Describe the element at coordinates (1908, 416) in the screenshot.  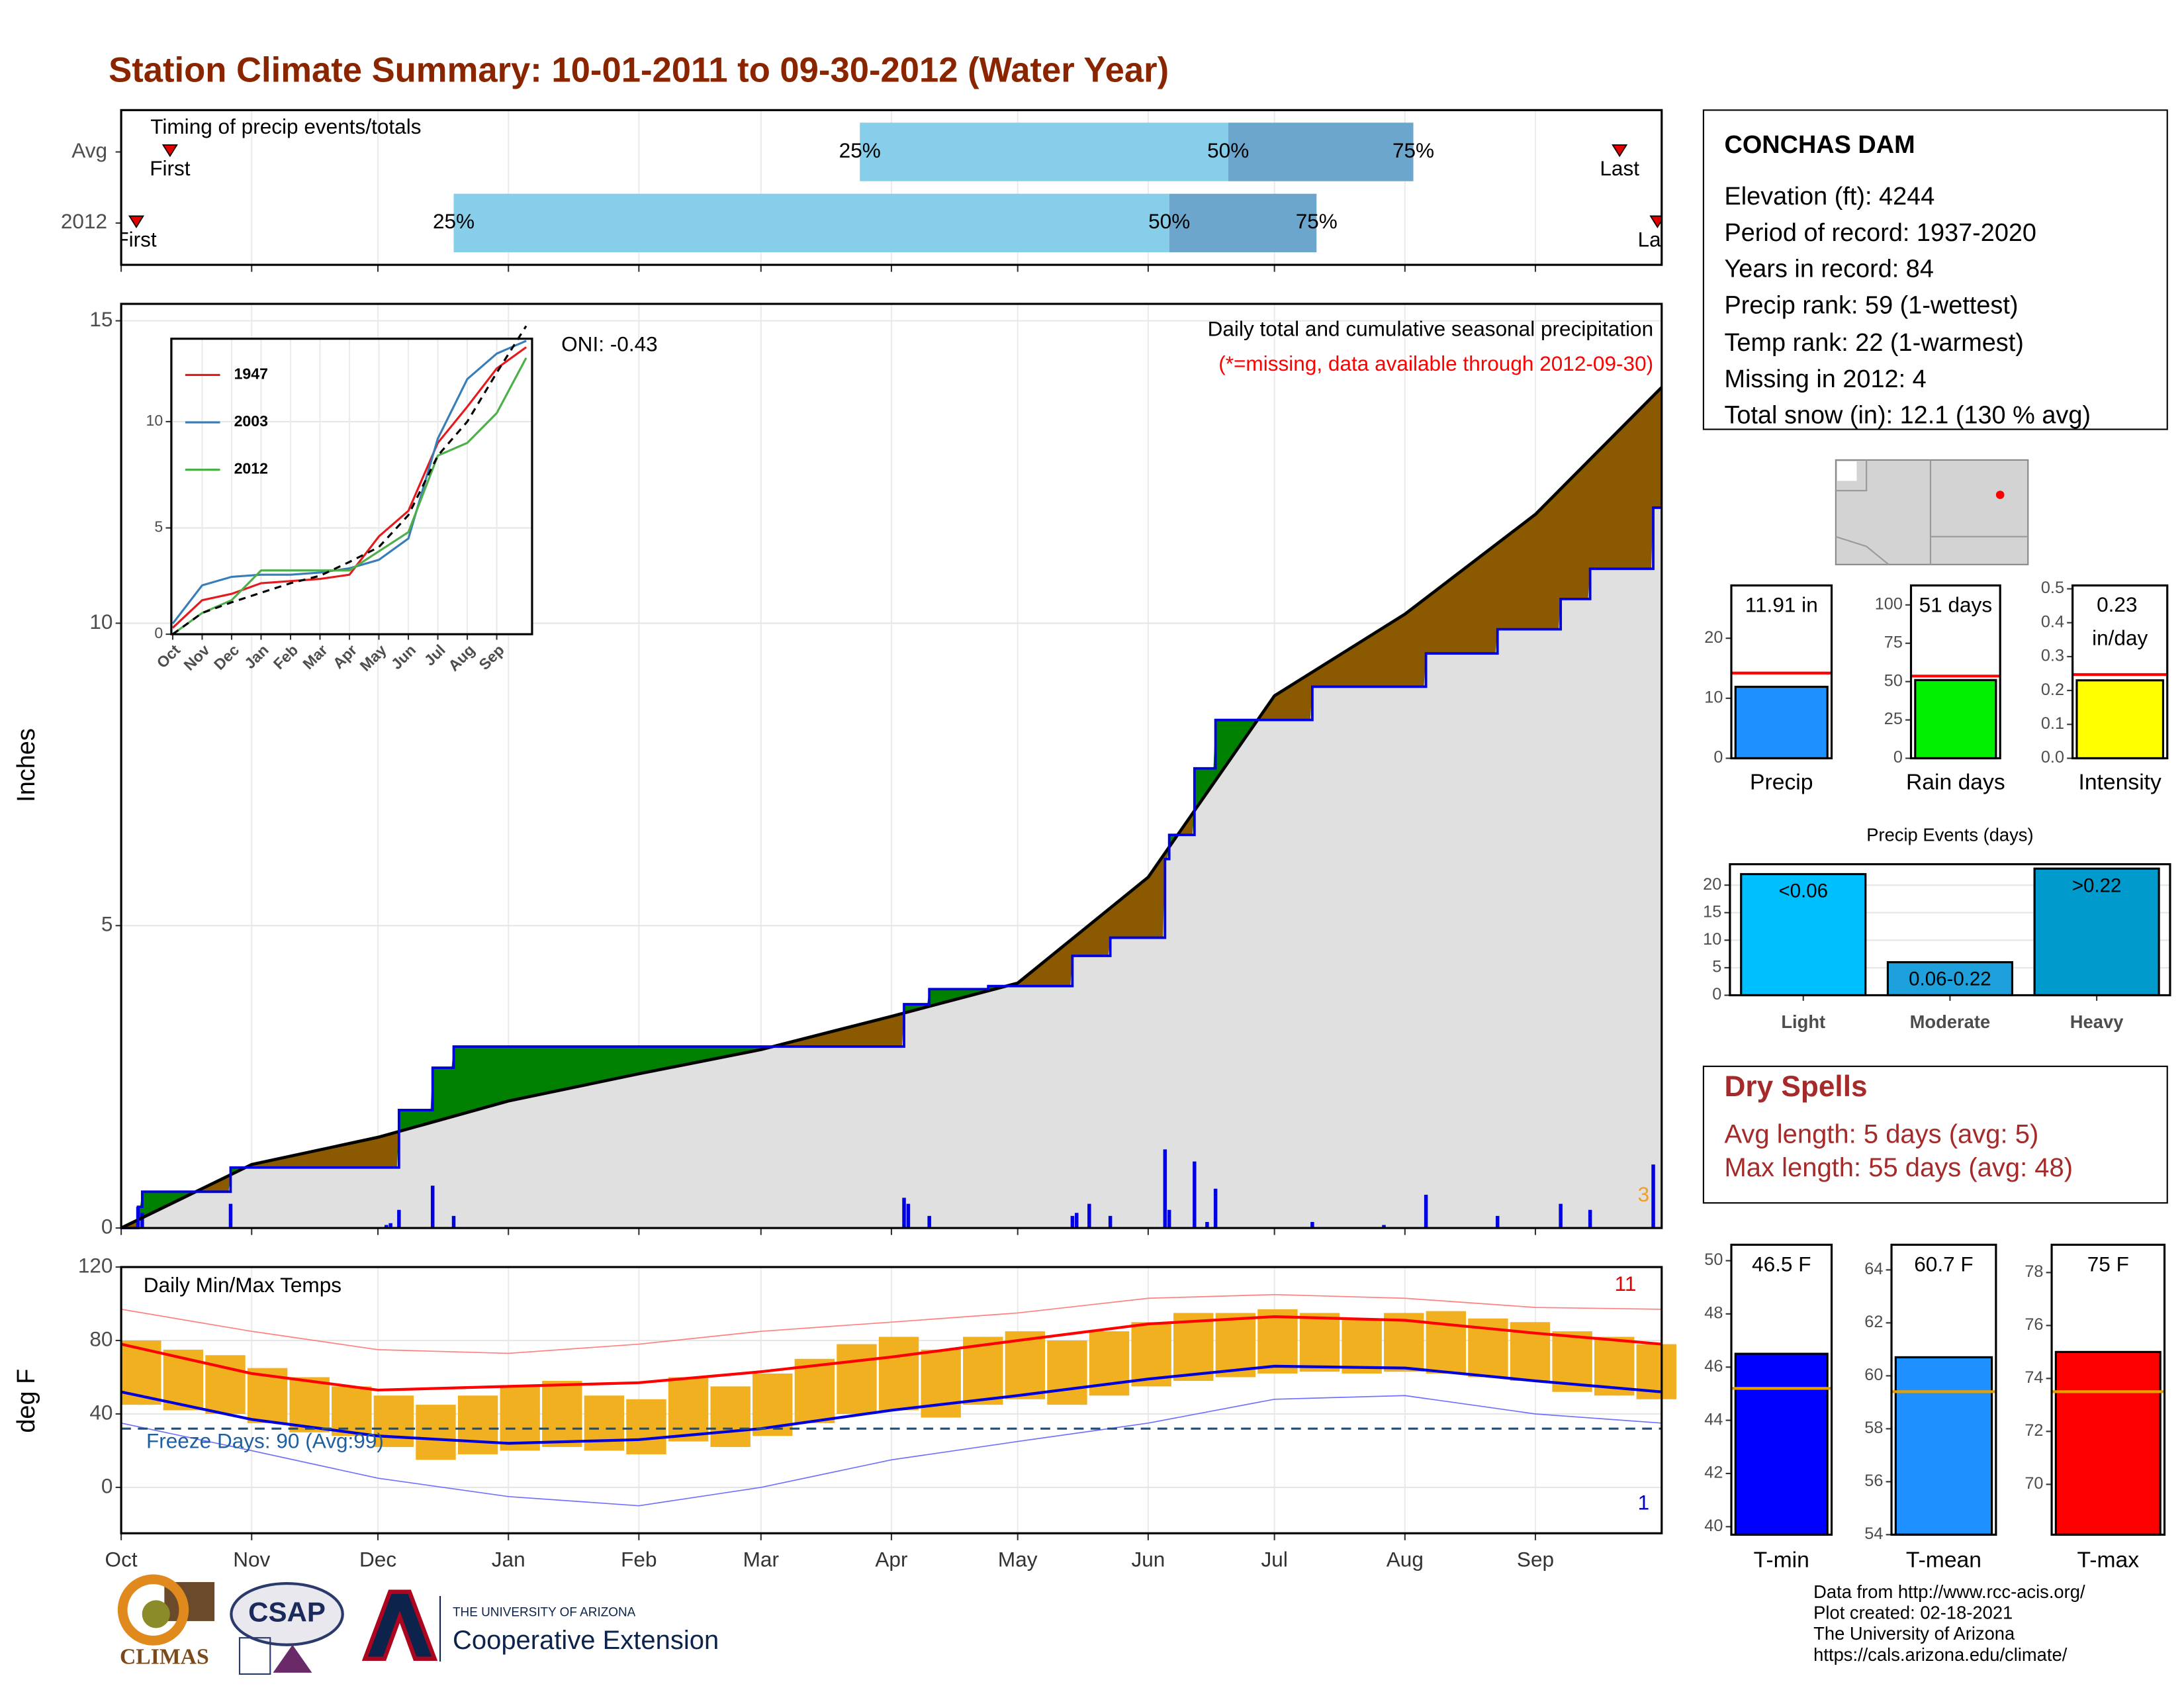
I see `station-line: Total snow (in): 12.1 (130 % avg)` at that location.